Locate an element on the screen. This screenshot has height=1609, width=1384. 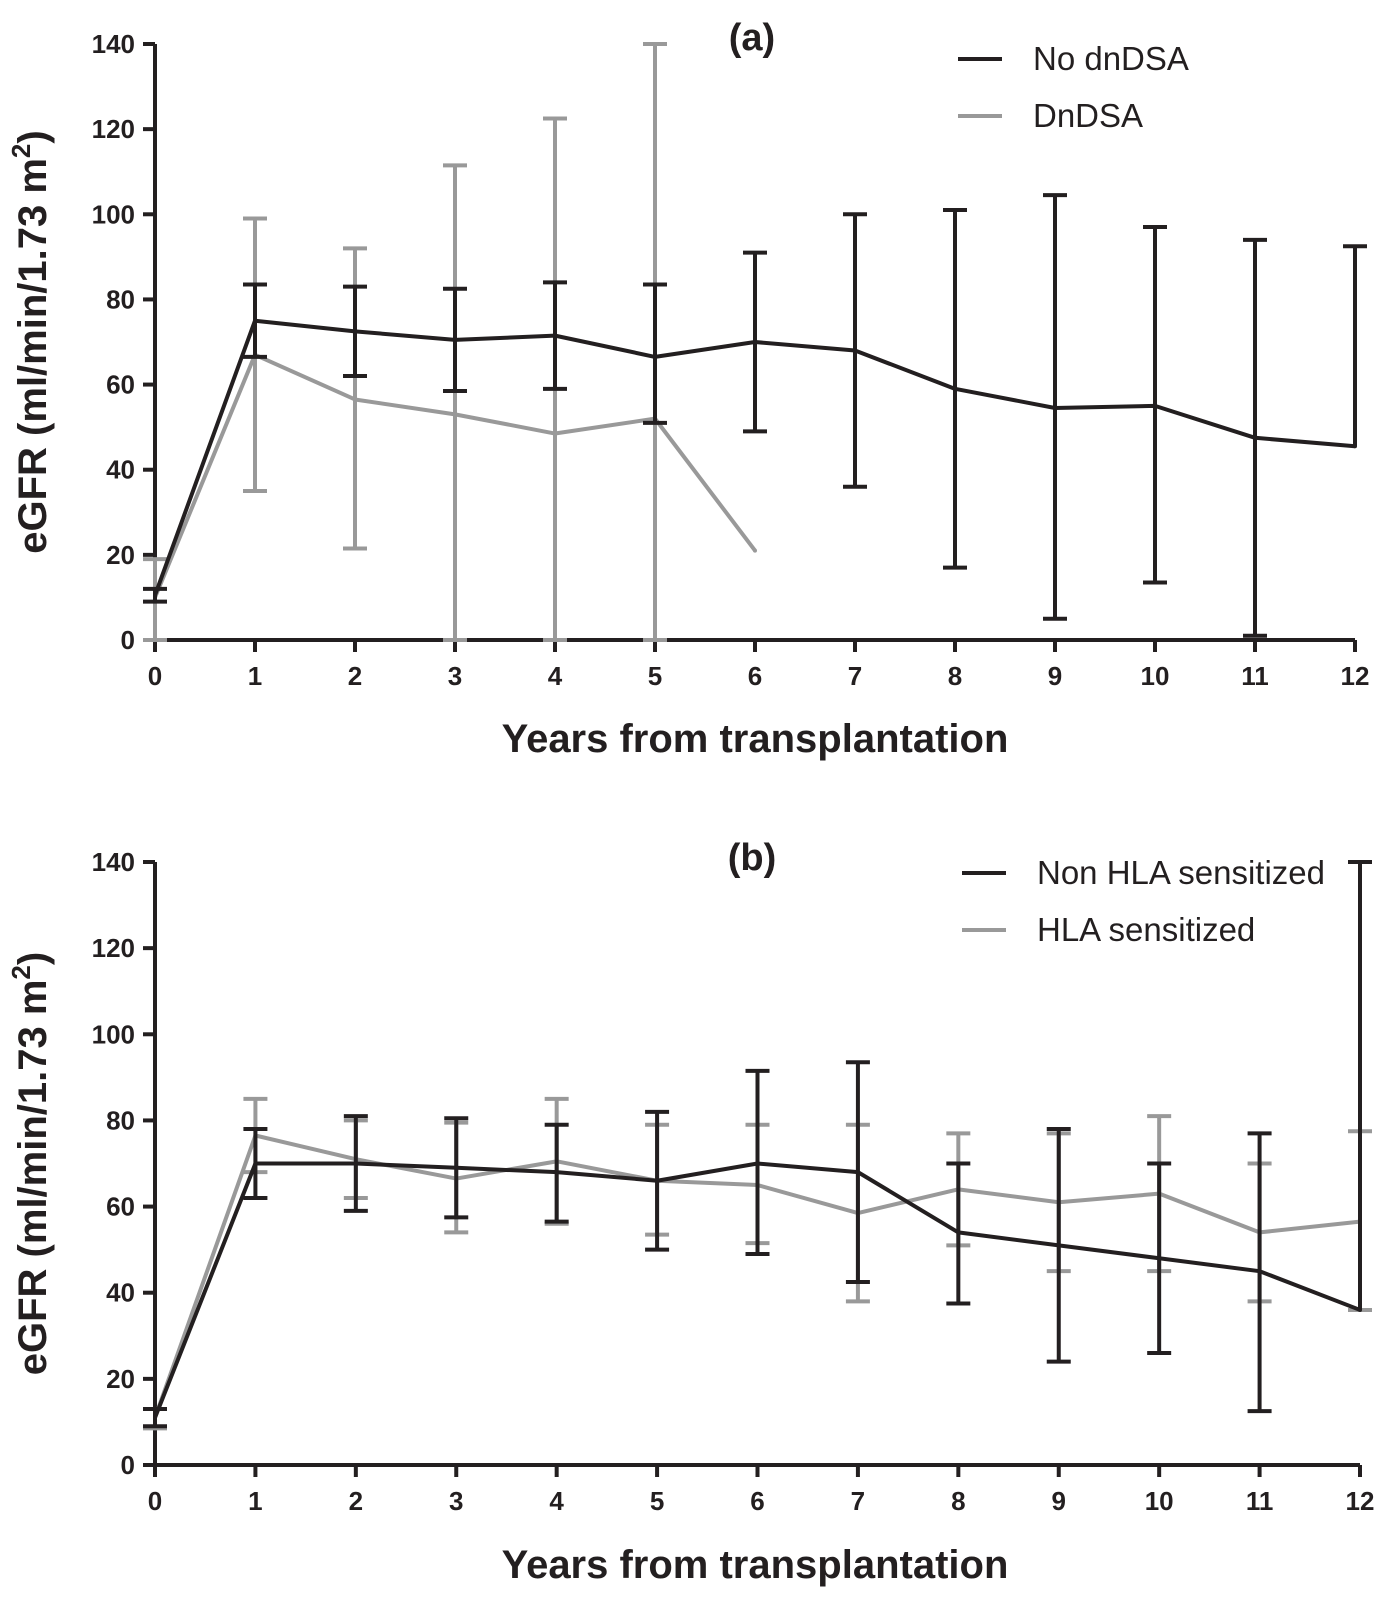
panel-title: (a) is located at coordinates (752, 38).